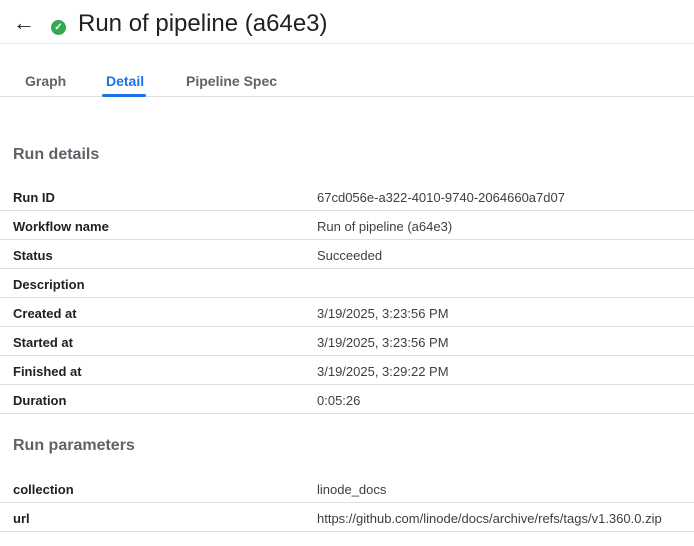 The height and width of the screenshot is (546, 694). What do you see at coordinates (347, 78) in the screenshot?
I see `tab-bar: Graph Detail Pipeline Spec` at bounding box center [347, 78].